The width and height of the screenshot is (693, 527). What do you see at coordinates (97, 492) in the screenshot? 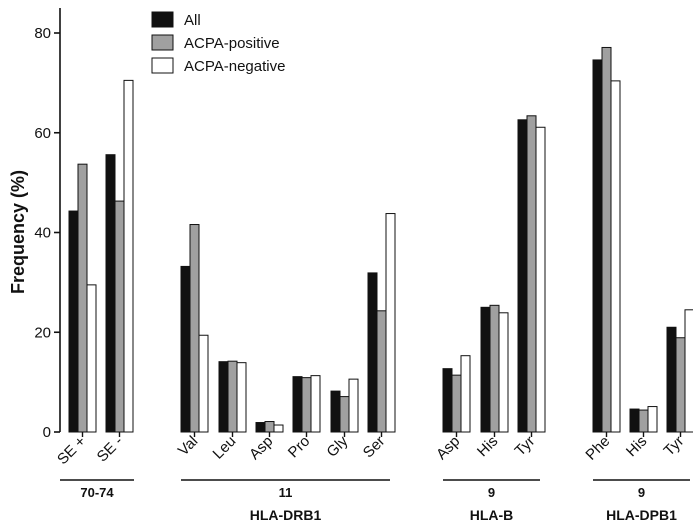
I see `group-position-label: 70-74` at bounding box center [97, 492].